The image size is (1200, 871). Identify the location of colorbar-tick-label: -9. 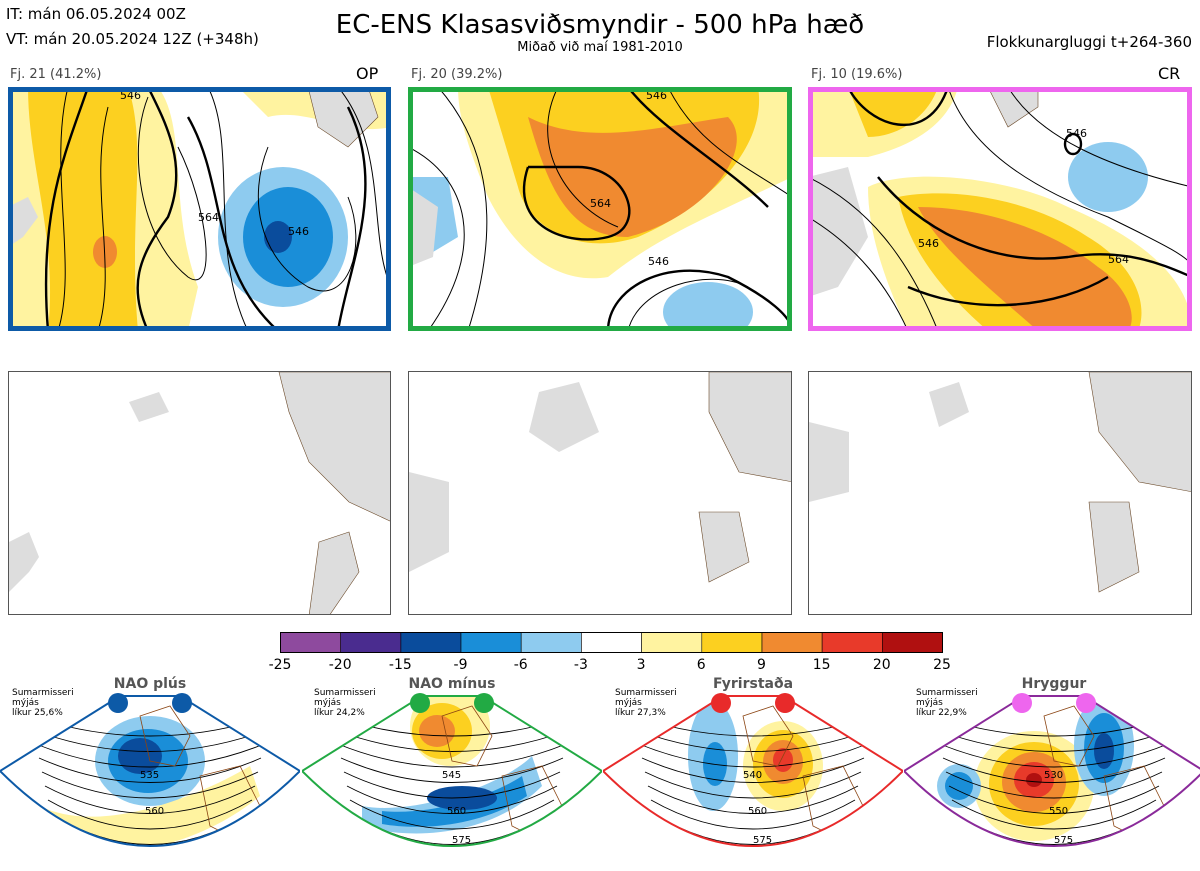
(460, 665).